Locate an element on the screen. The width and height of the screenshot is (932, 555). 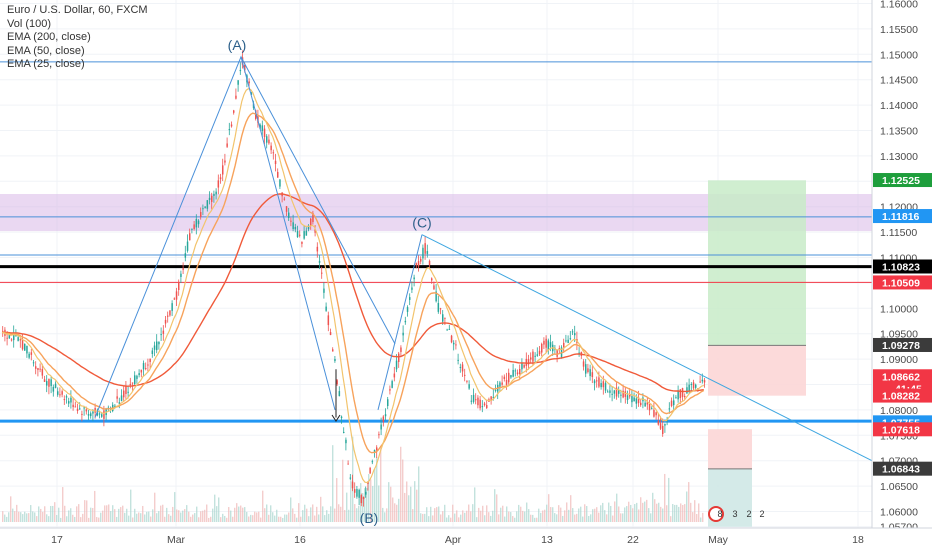
ema25-indicator-label: EMA (25, close) is located at coordinates (46, 64).